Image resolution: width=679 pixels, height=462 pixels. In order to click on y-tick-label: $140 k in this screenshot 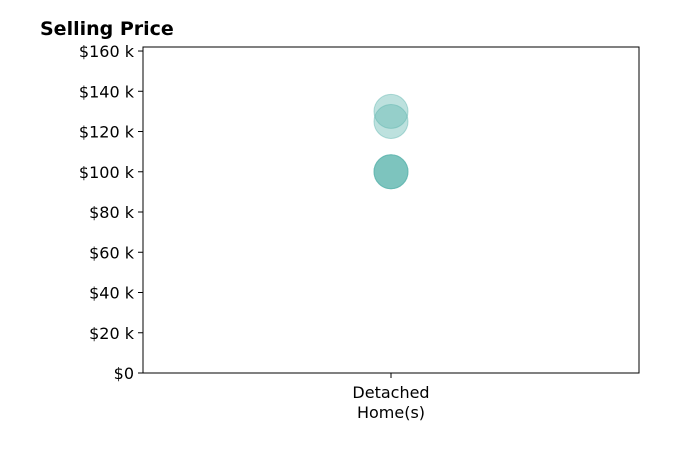, I will do `click(107, 91)`.